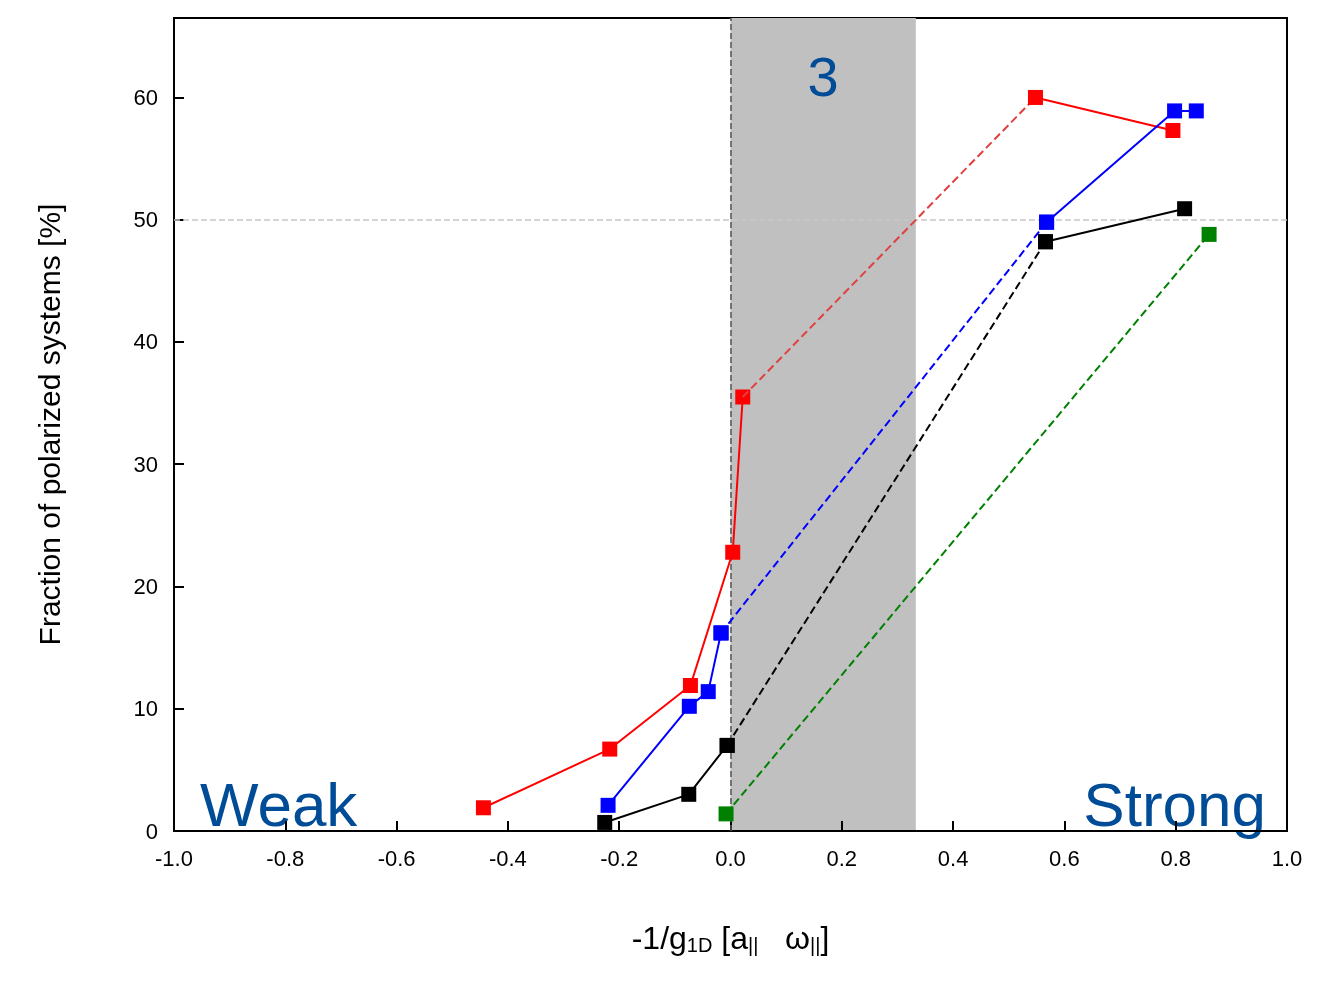 This screenshot has height=988, width=1321. I want to click on x-tick-label: 1.0, so click(1287, 858).